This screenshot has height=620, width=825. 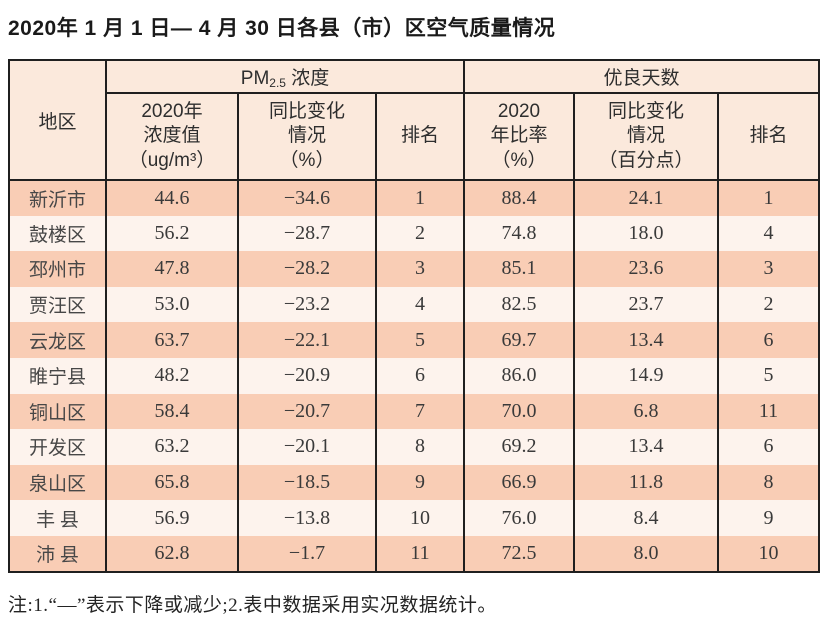 I want to click on pm-value-cell: 48.2, so click(x=171, y=375).